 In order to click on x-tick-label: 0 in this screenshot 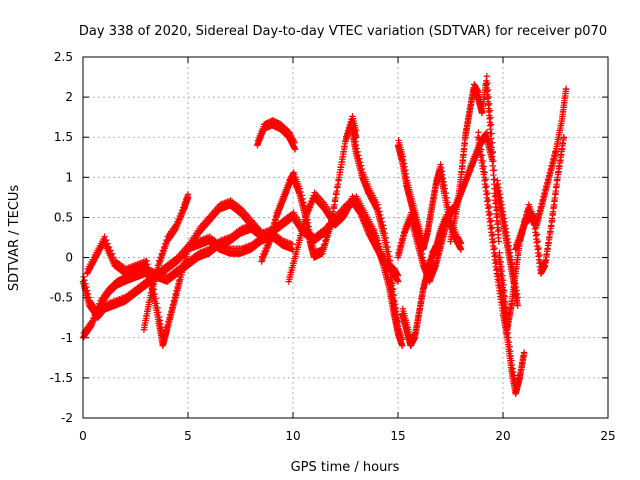, I will do `click(83, 436)`.